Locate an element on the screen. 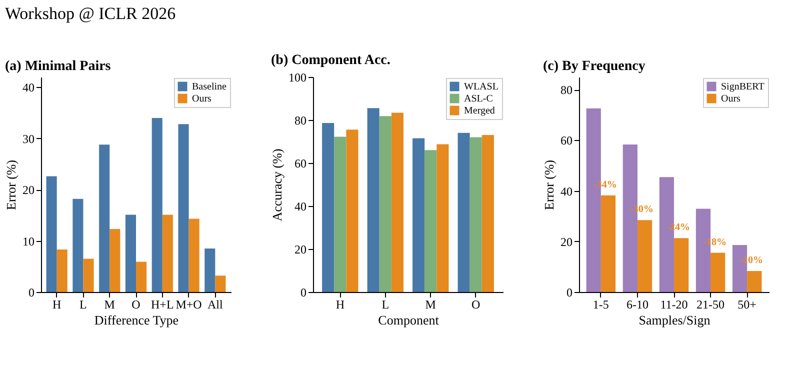 This screenshot has width=805, height=378. x-axis-title: Component is located at coordinates (409, 320).